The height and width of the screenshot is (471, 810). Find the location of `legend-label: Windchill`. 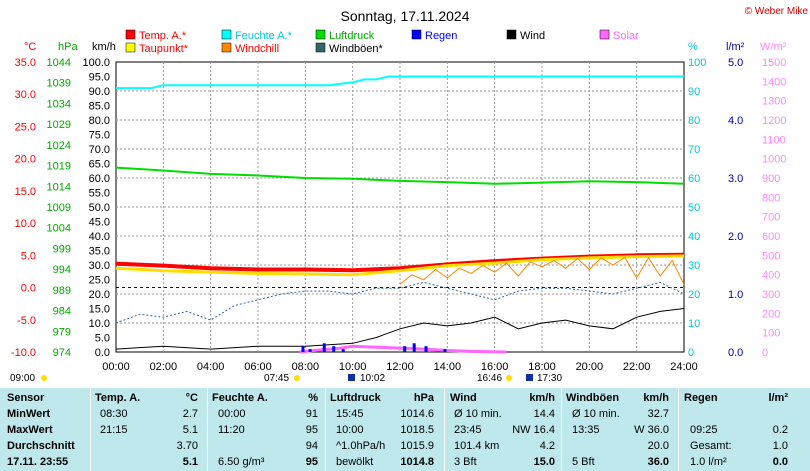

legend-label: Windchill is located at coordinates (257, 49).